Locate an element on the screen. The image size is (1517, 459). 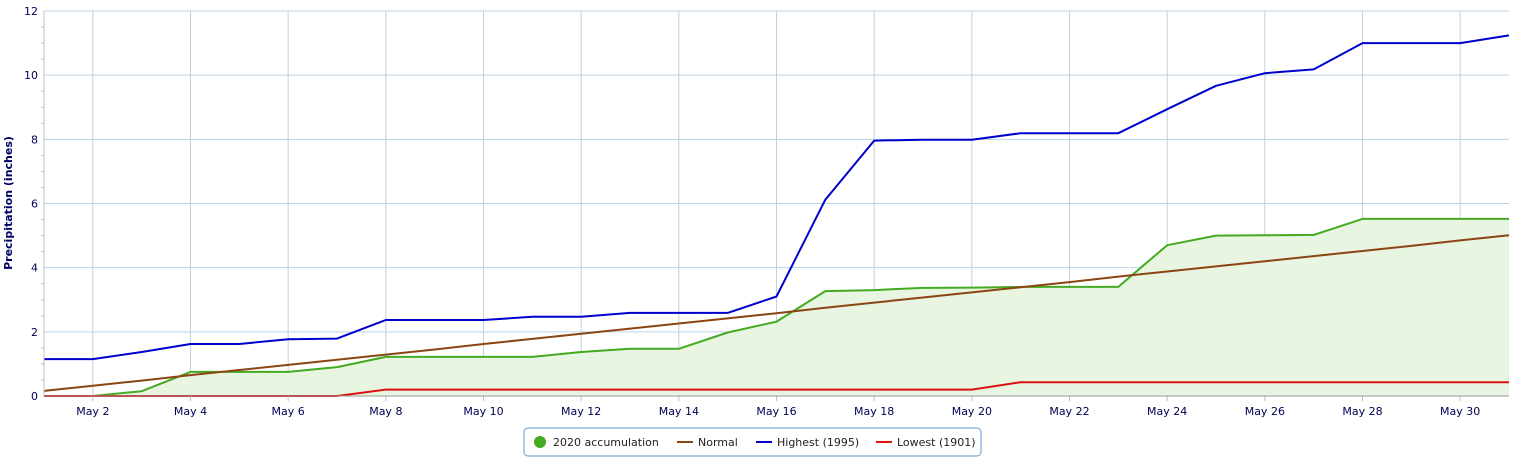
y-tick-label: 0 is located at coordinates (34, 396).